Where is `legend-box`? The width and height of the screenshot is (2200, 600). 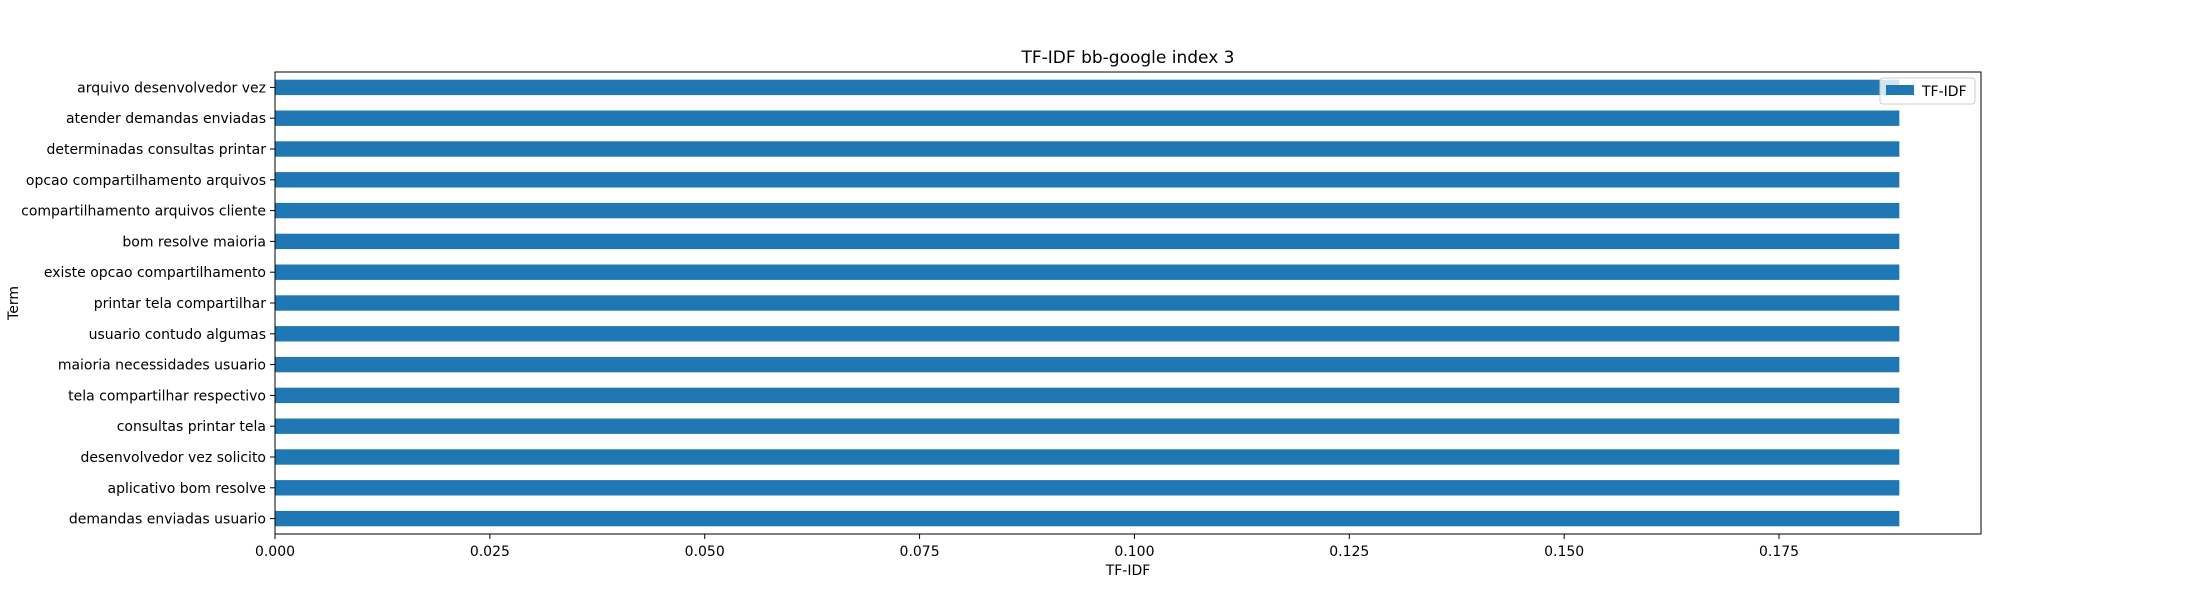
legend-box is located at coordinates (1927, 91).